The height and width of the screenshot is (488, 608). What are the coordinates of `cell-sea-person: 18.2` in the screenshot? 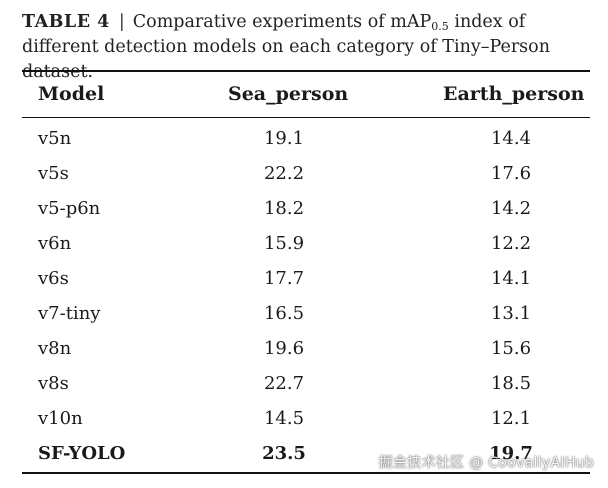 It's located at (284, 208).